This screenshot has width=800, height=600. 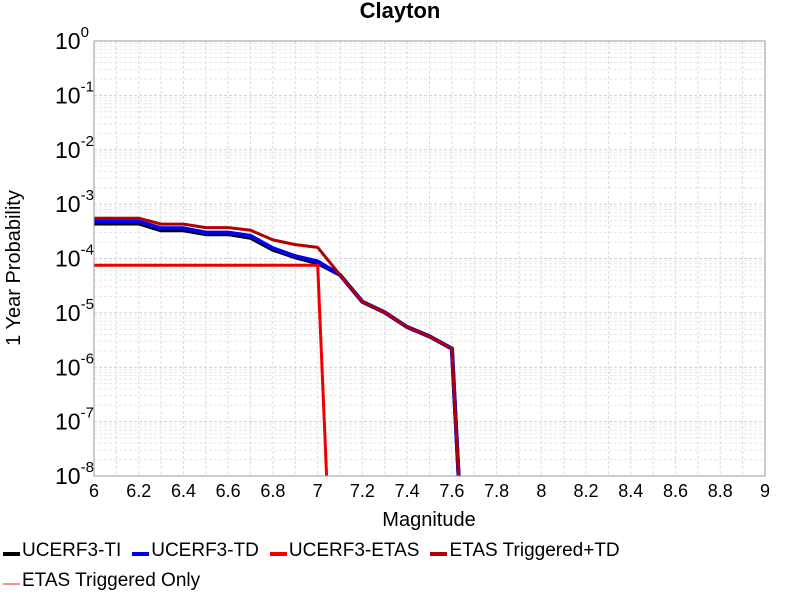 What do you see at coordinates (541, 491) in the screenshot?
I see `x-tick-label: 8` at bounding box center [541, 491].